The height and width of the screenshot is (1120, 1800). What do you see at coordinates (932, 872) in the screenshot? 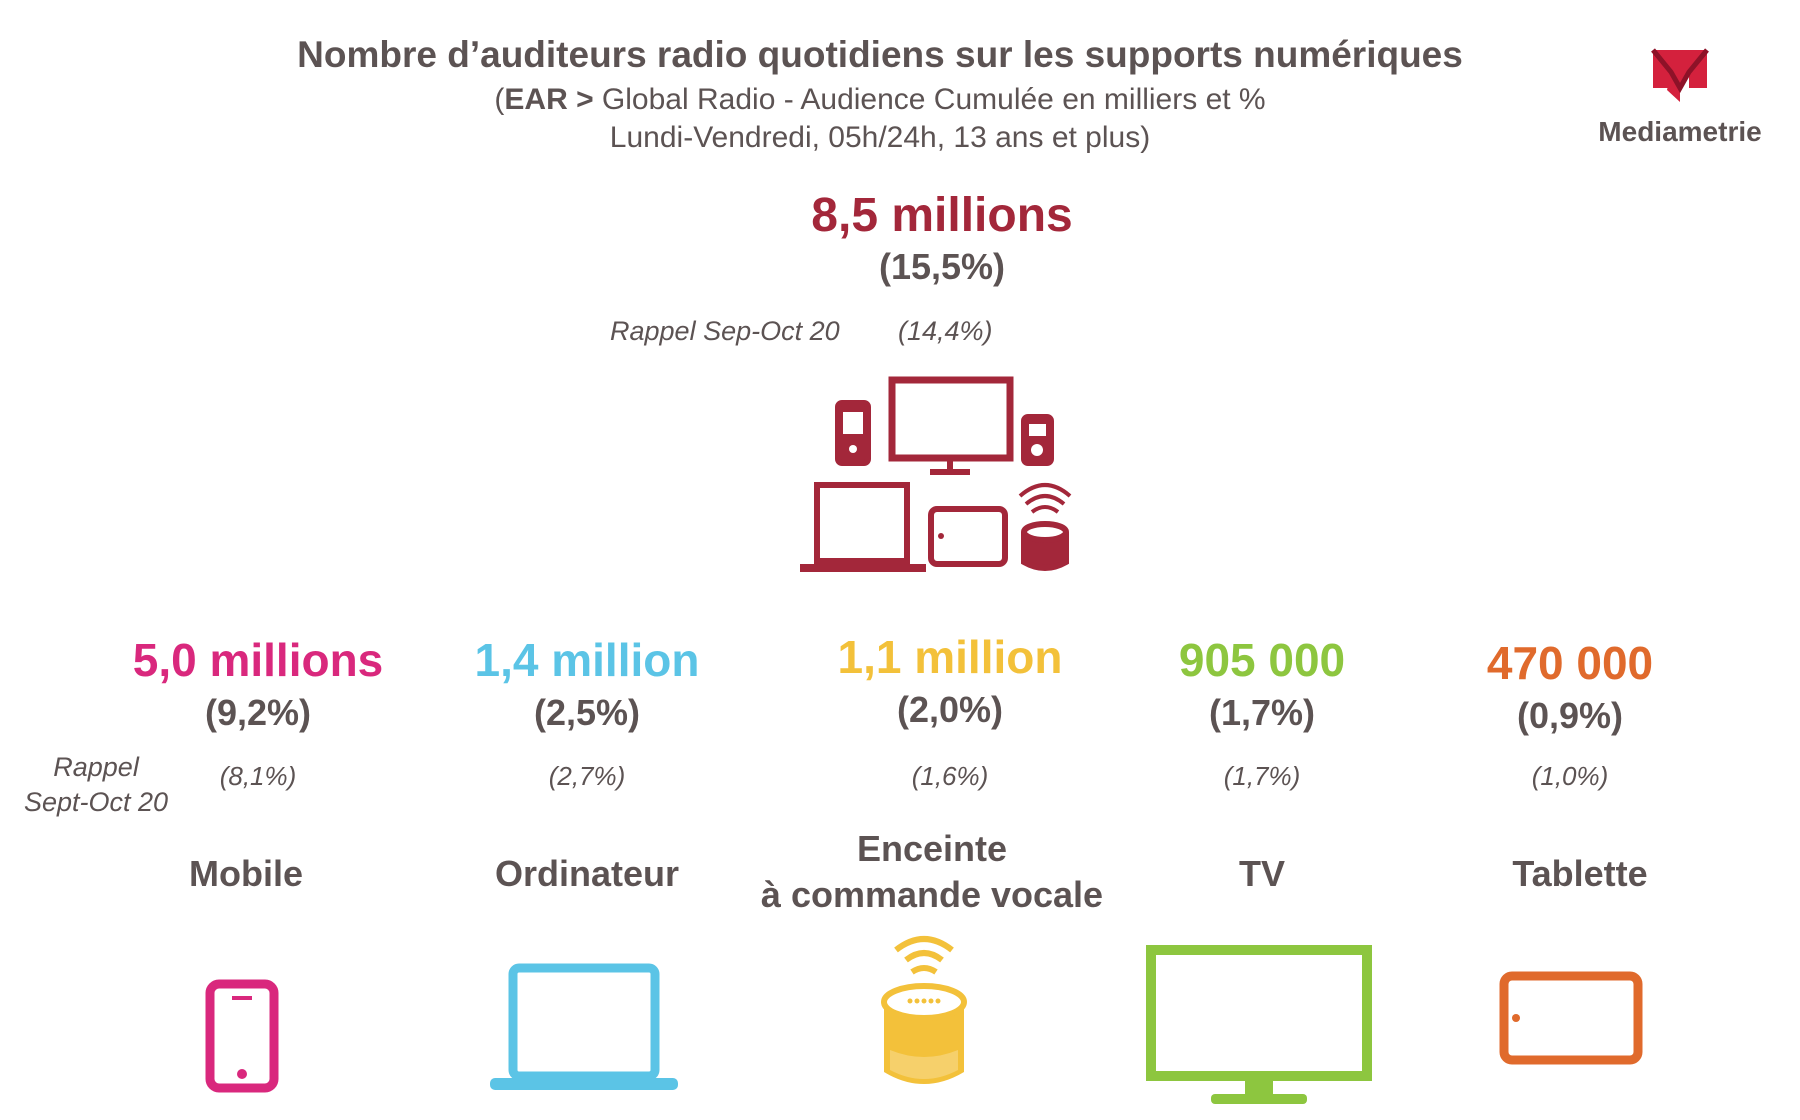
I see `category-name: Enceinte à commande vocale` at bounding box center [932, 872].